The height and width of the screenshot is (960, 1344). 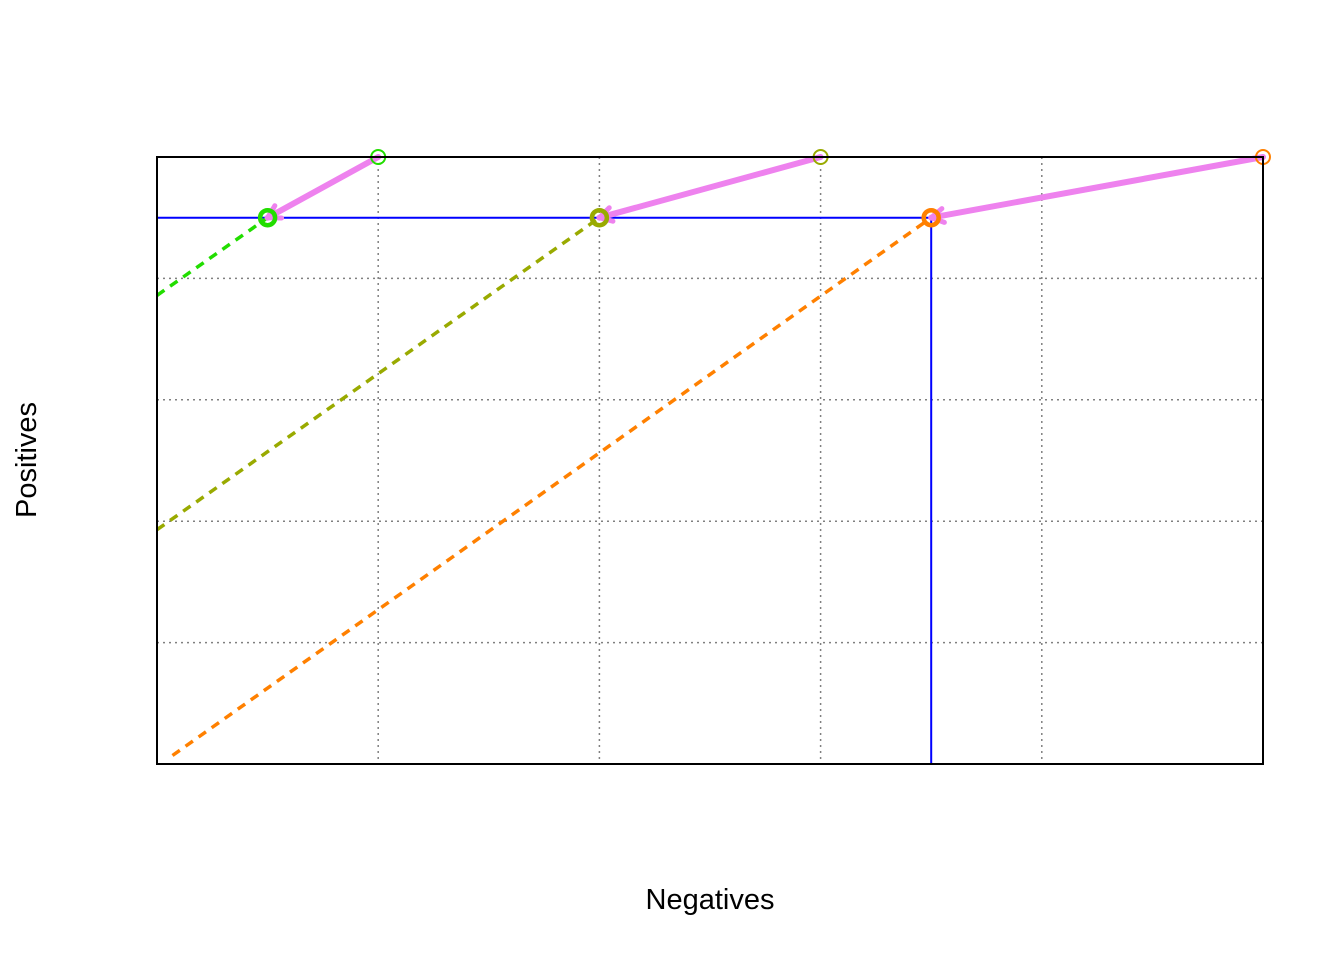 What do you see at coordinates (710, 900) in the screenshot?
I see `x-axis-title: Negatives` at bounding box center [710, 900].